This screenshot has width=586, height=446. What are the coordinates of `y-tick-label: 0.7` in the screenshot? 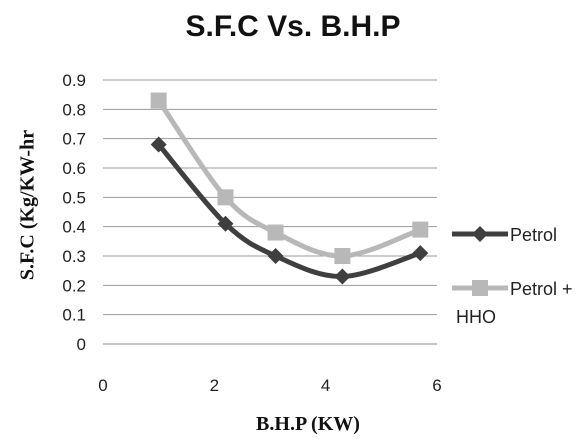 It's located at (74, 139).